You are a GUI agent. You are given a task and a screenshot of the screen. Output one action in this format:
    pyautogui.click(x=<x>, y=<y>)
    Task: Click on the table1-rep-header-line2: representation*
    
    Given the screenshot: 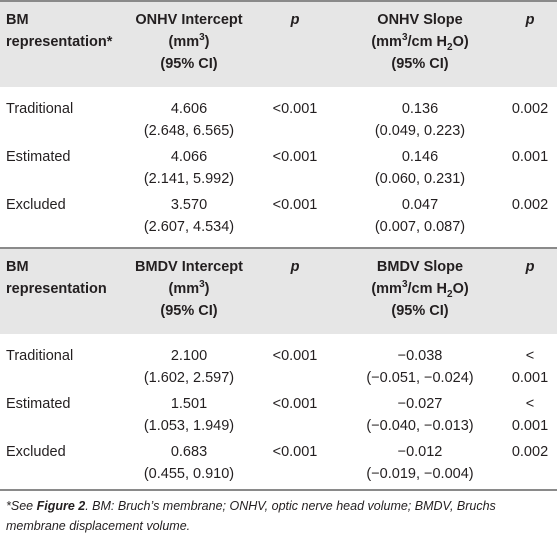 What is the action you would take?
    pyautogui.click(x=59, y=42)
    